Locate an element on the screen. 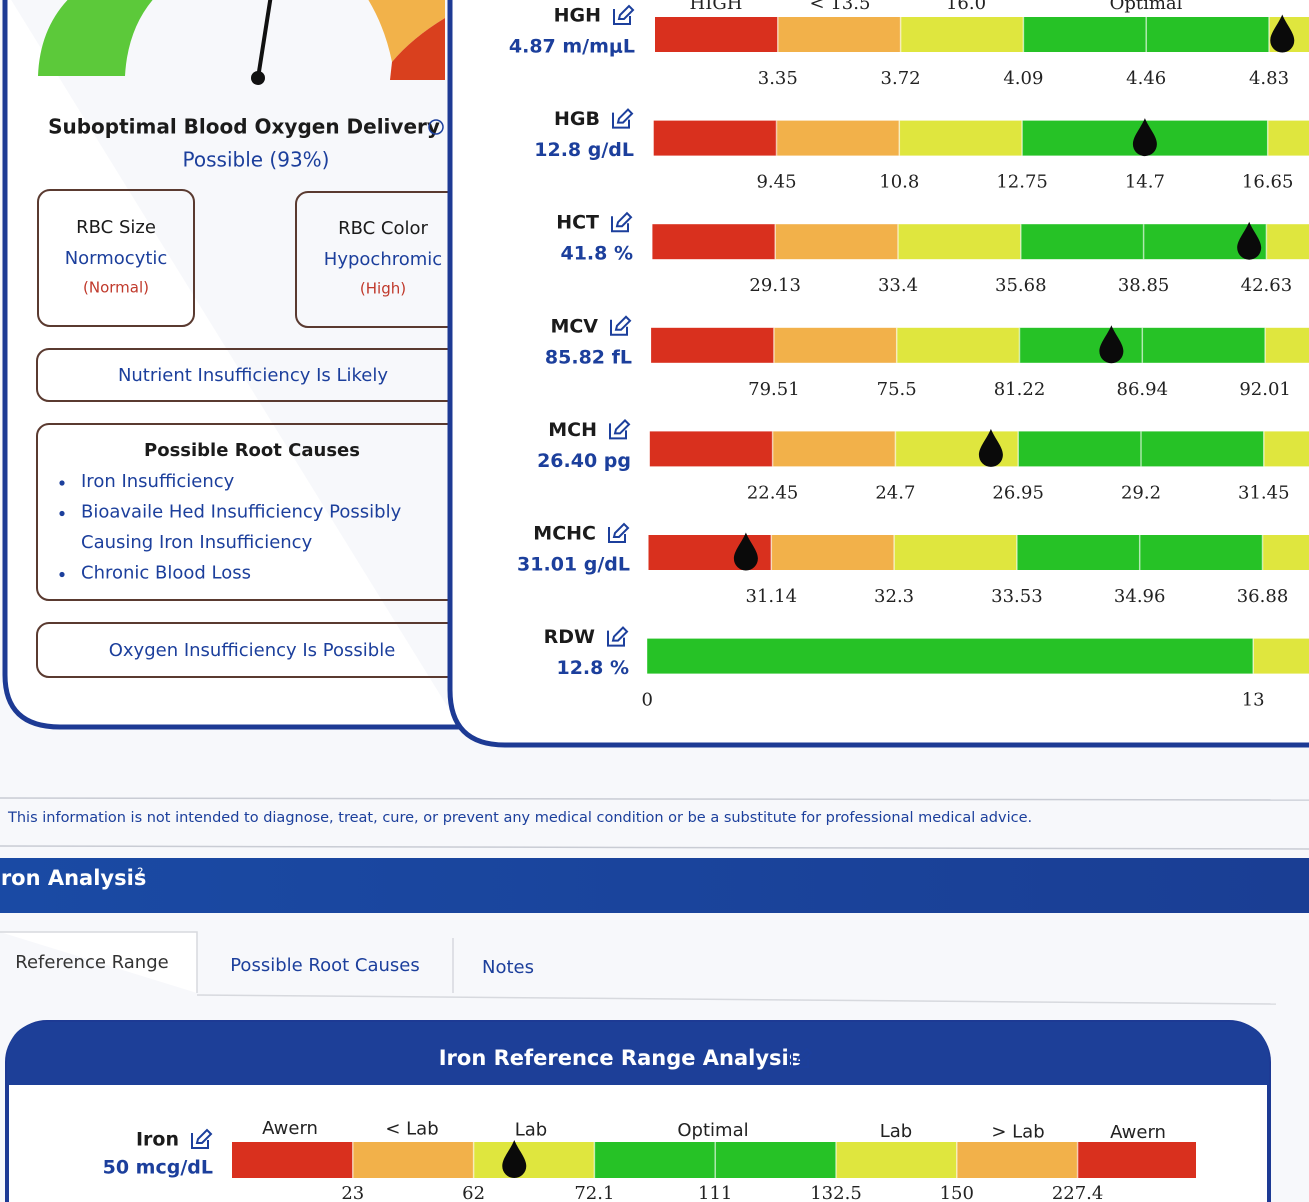 This screenshot has width=1309, height=1202. oxygen-status: Possible (93%) is located at coordinates (256, 160).